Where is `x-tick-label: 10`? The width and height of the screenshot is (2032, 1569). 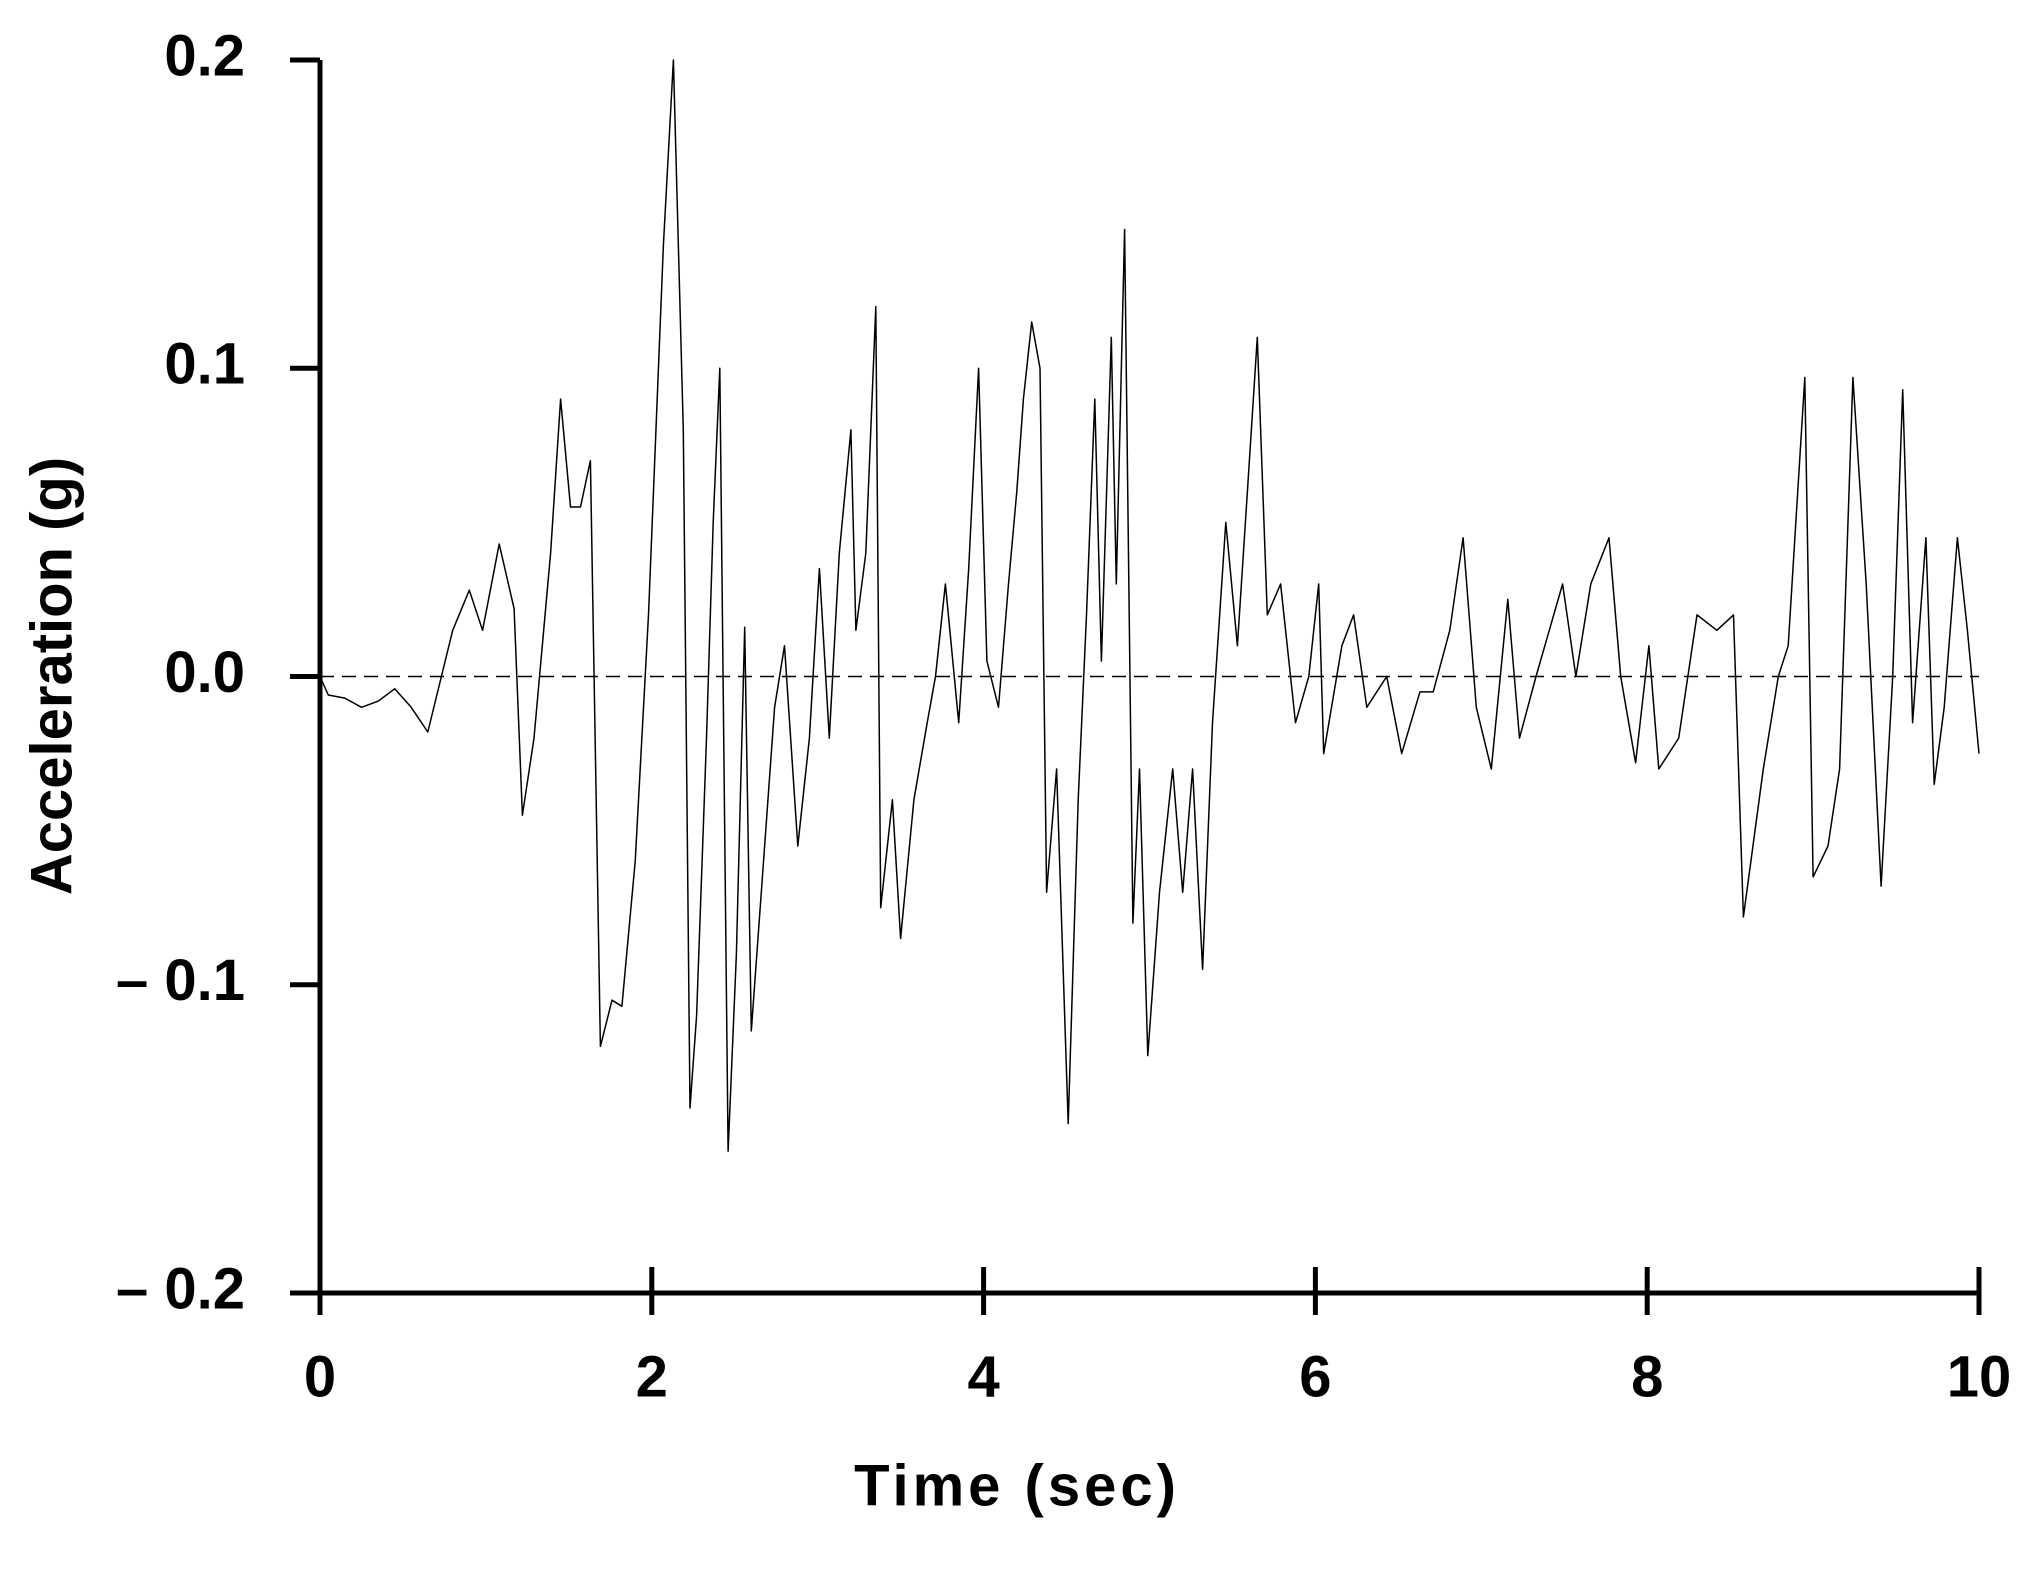
x-tick-label: 10 is located at coordinates (1979, 1376).